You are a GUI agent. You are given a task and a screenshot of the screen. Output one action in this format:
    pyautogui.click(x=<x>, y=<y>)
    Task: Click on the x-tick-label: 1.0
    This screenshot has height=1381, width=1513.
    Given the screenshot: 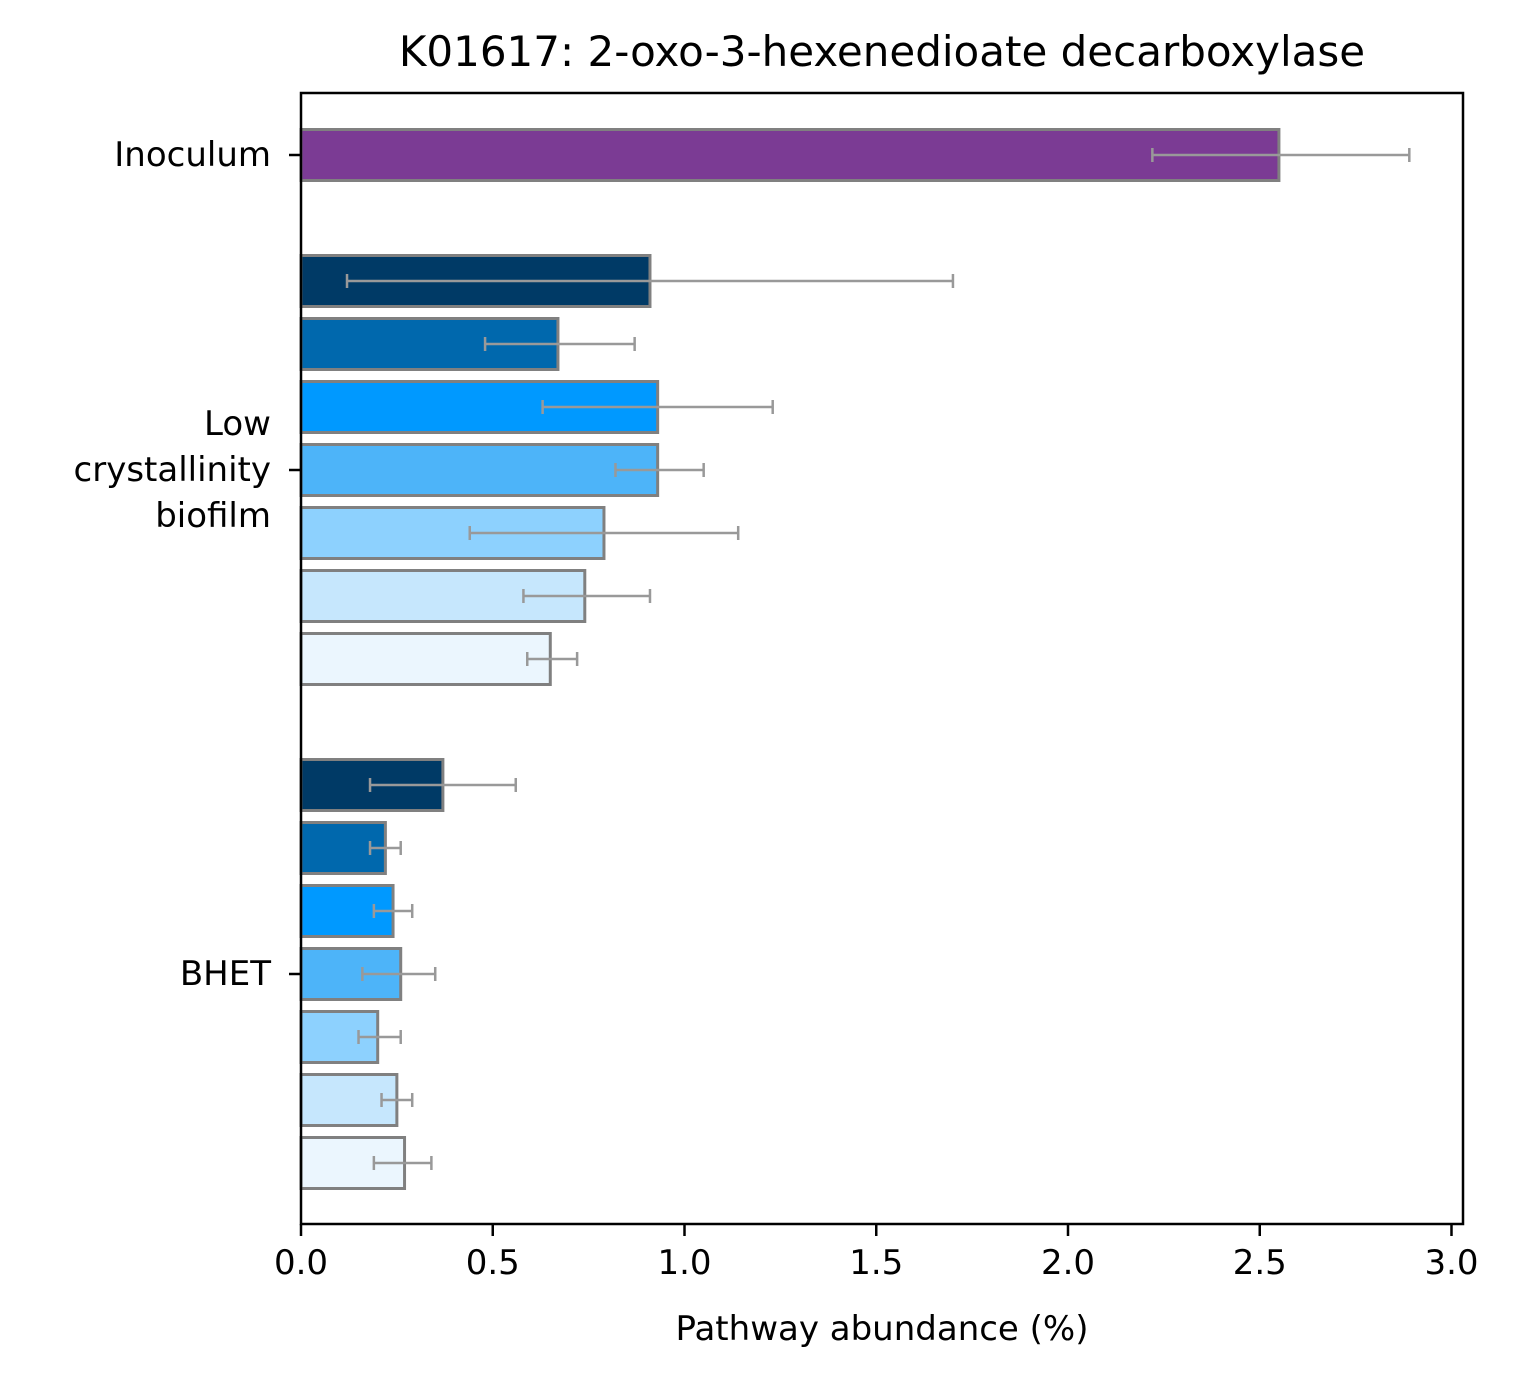 What is the action you would take?
    pyautogui.click(x=684, y=1263)
    